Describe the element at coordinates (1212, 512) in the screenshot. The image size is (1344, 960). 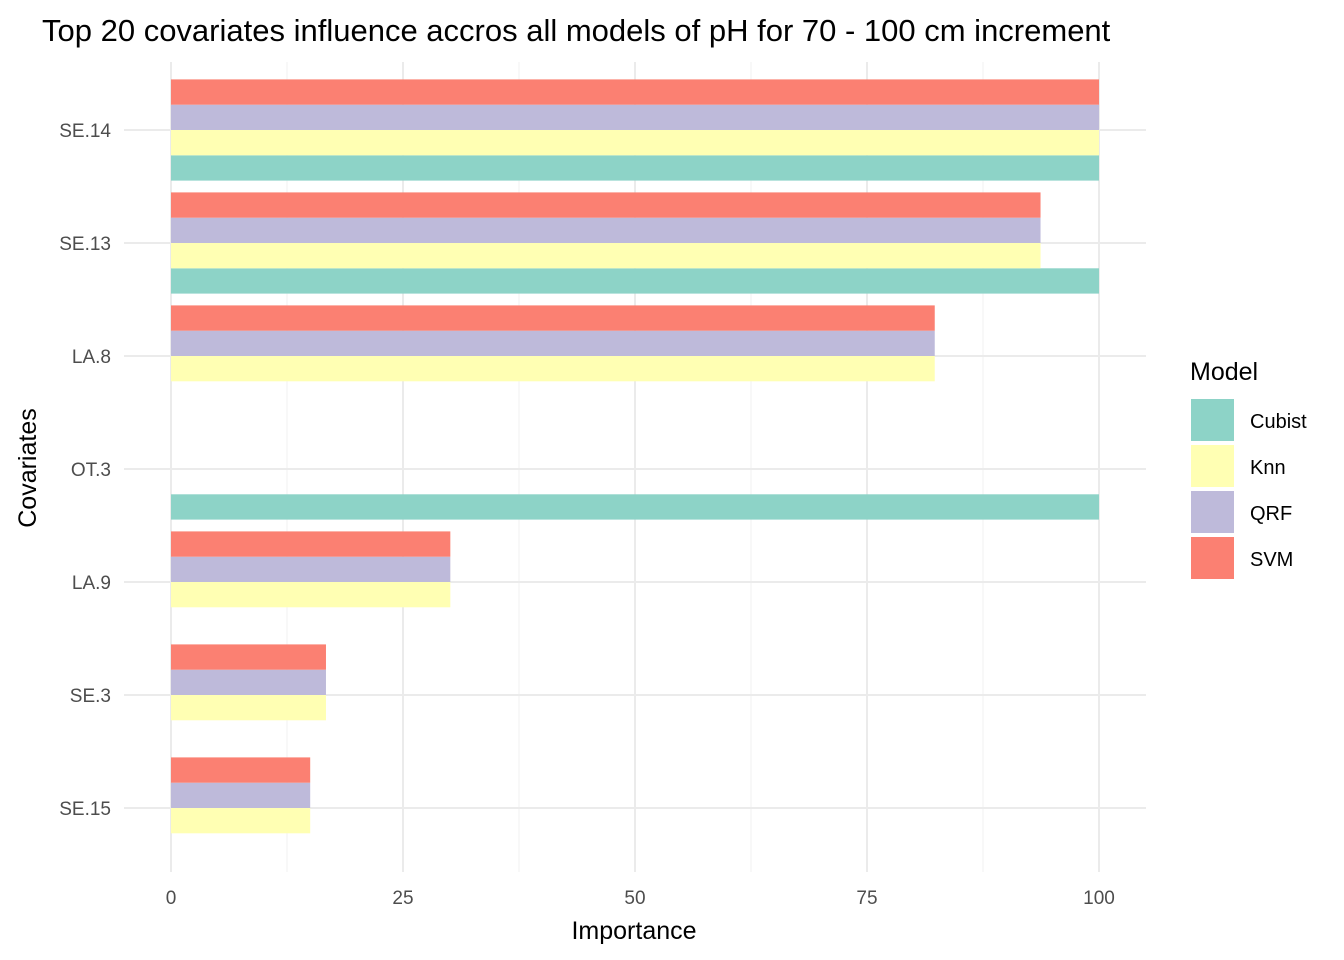
I see `legend-key-qrf` at that location.